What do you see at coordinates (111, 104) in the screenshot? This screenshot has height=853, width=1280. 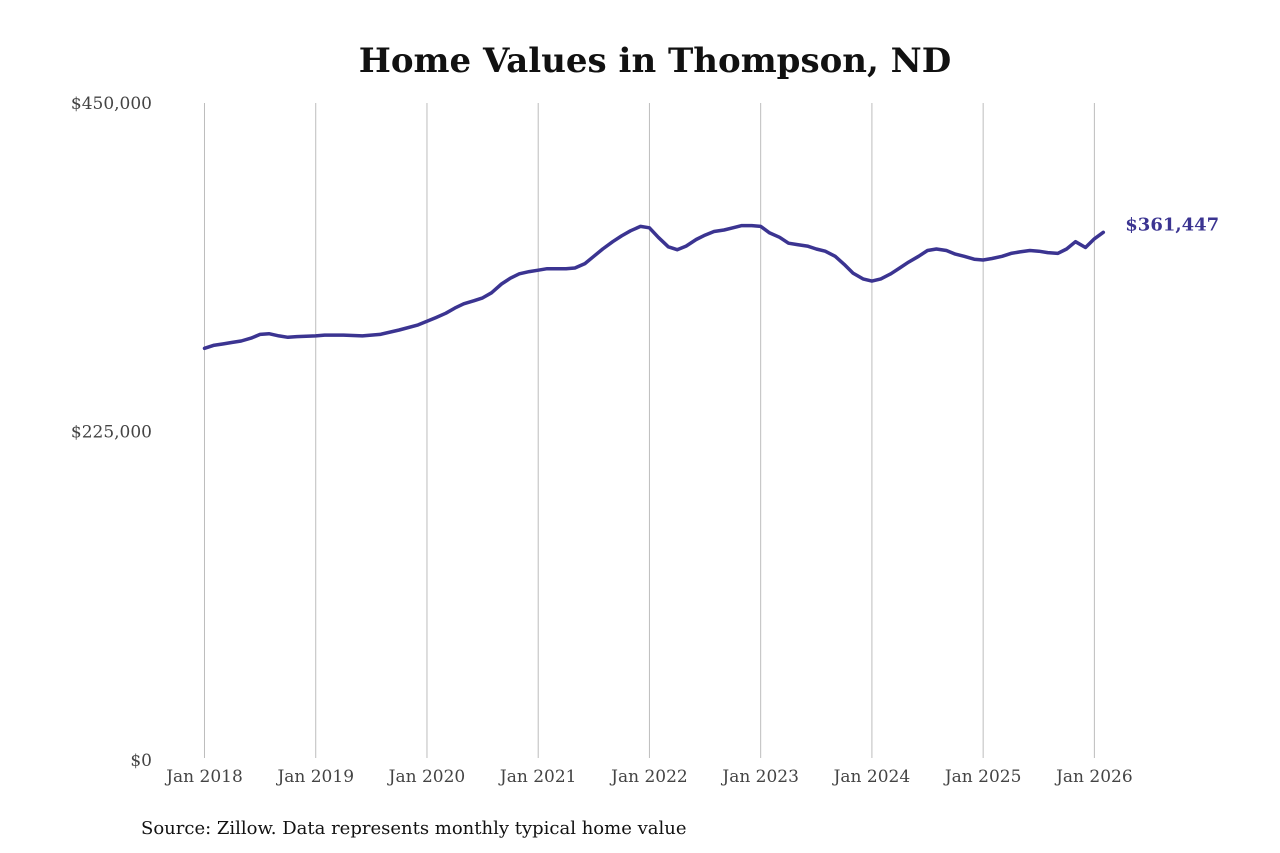 I see `y-tick-label: $450,000` at bounding box center [111, 104].